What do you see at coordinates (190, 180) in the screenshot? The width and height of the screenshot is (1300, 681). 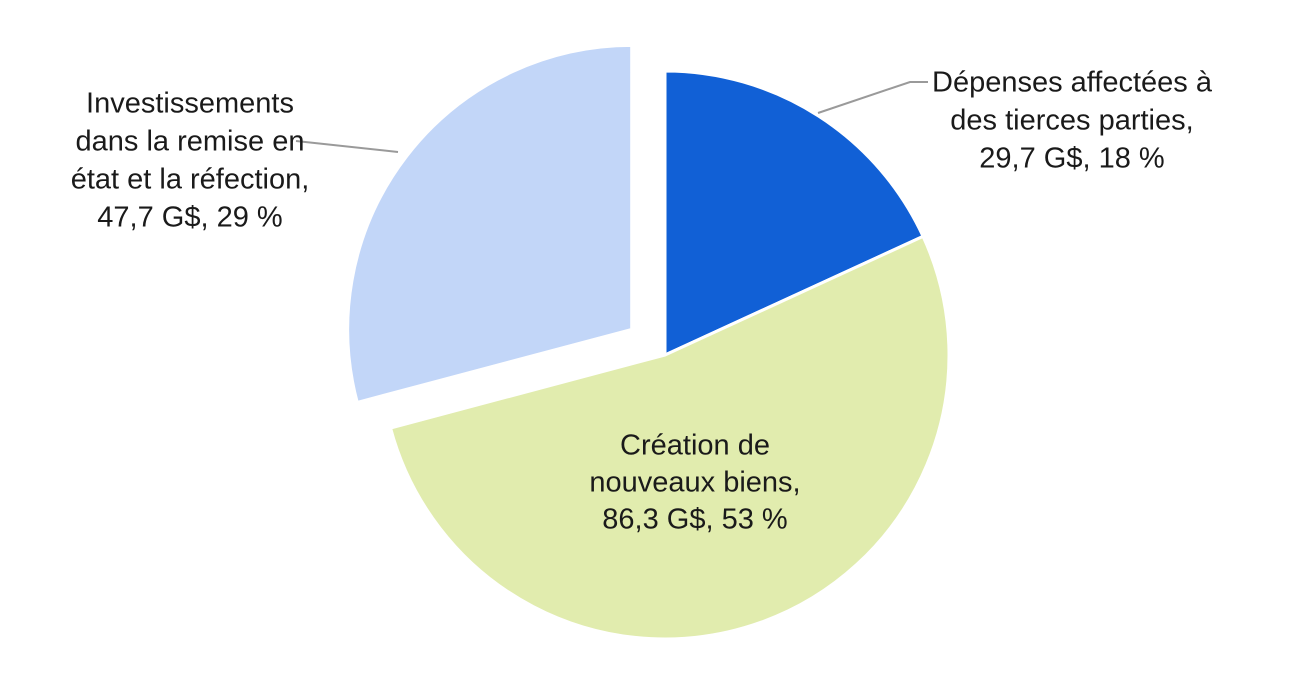 I see `slice-label-2-line-2: état et la réfection,` at bounding box center [190, 180].